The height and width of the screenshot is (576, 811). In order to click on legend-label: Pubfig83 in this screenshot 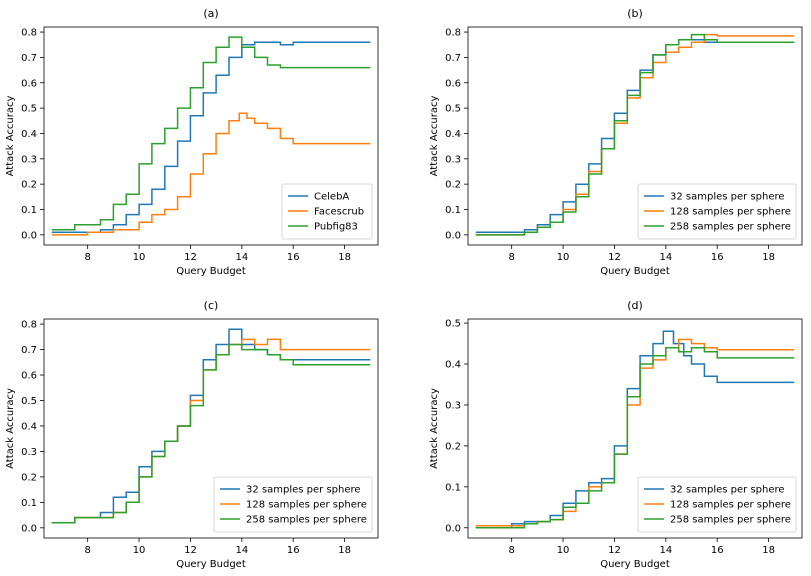, I will do `click(336, 227)`.